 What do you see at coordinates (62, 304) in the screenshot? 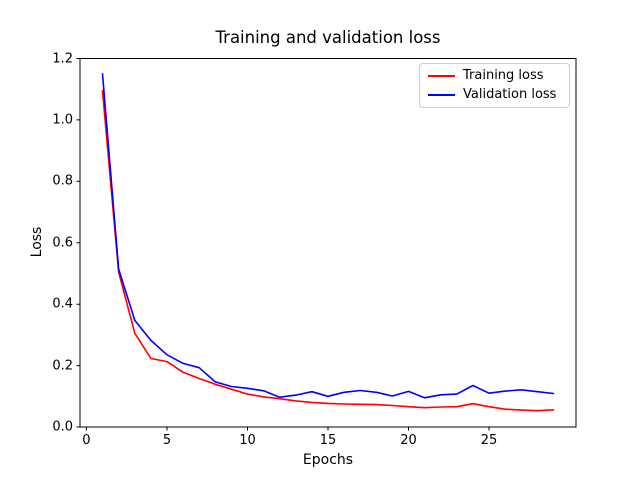
I see `y-tick-label: 0.4` at bounding box center [62, 304].